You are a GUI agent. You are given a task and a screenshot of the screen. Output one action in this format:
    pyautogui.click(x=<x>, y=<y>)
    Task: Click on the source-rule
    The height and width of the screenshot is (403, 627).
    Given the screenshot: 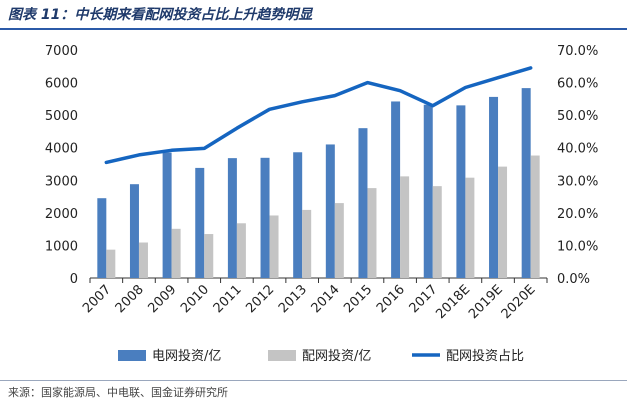 What is the action you would take?
    pyautogui.click(x=313, y=380)
    